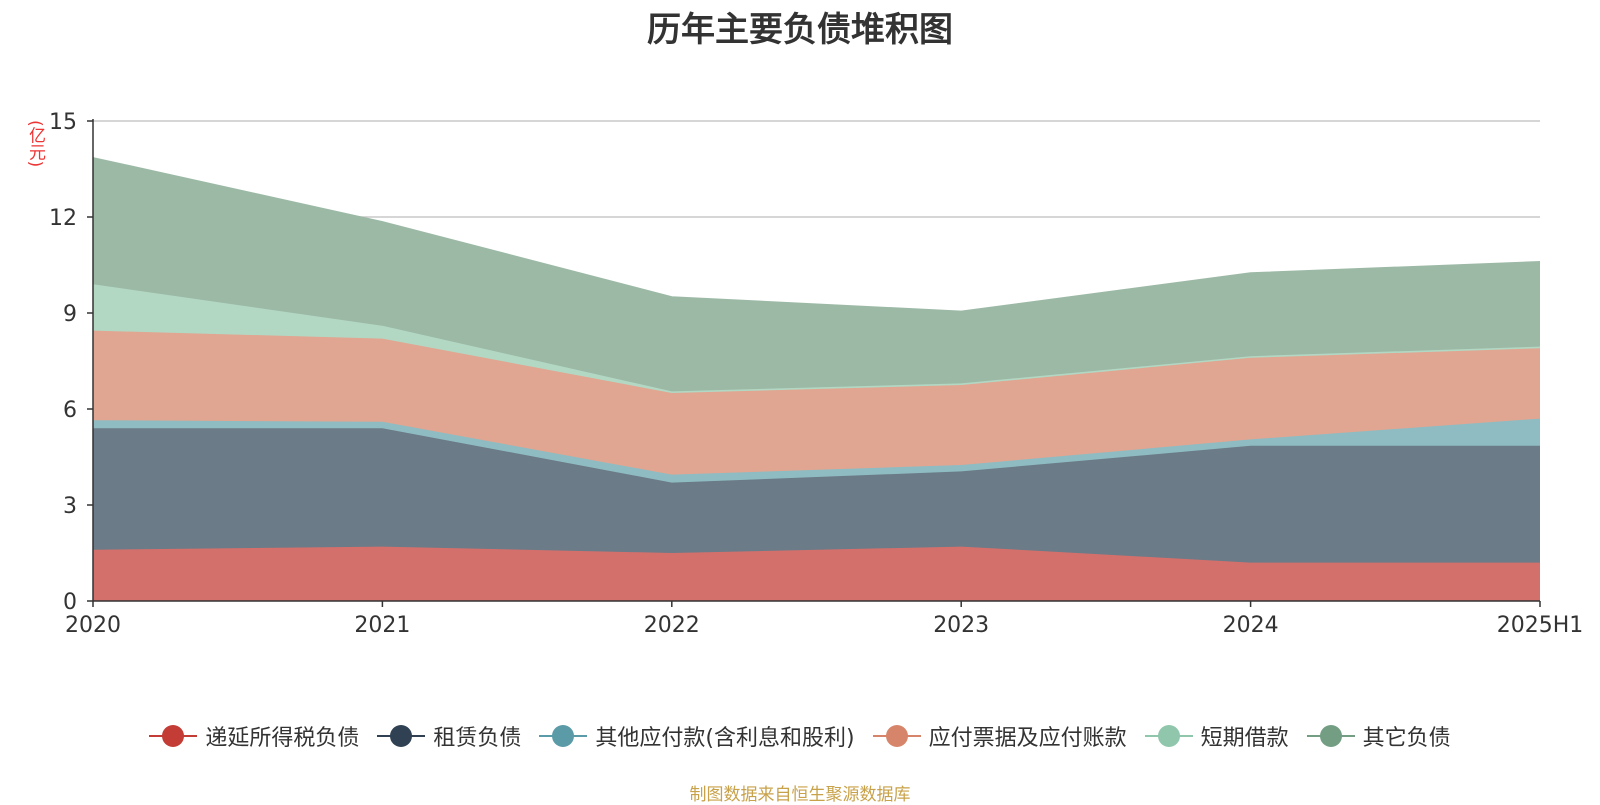  Describe the element at coordinates (1540, 625) in the screenshot. I see `x-tick-label: 2025H1` at that location.